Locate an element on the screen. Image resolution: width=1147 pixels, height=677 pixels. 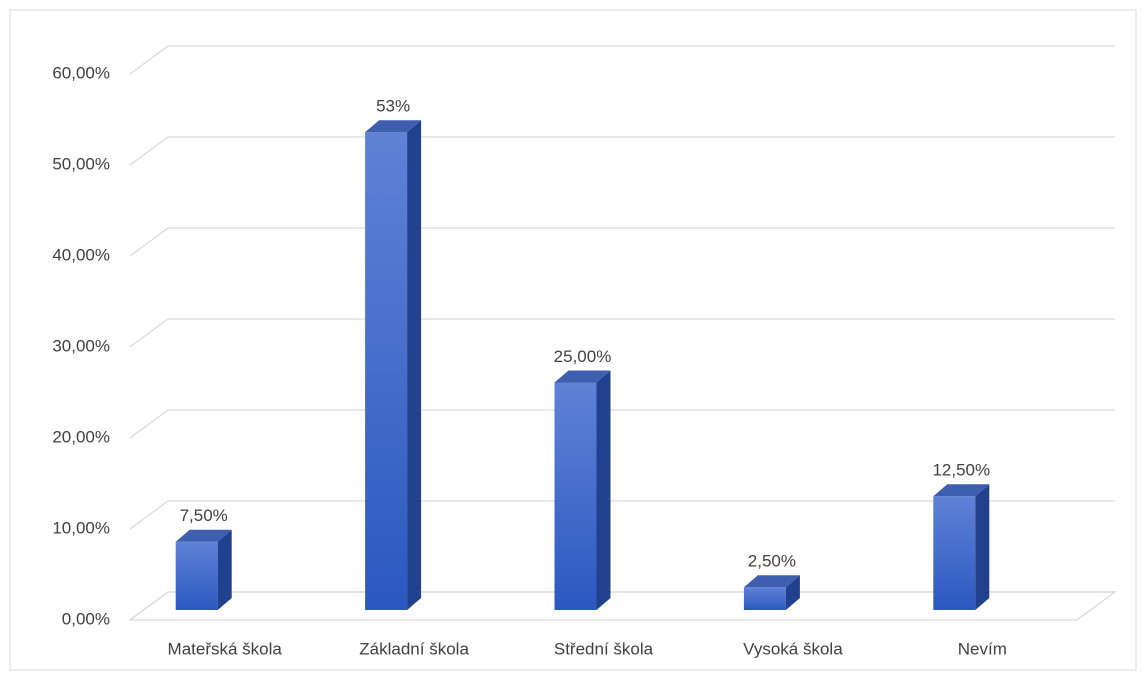
y-tick-label: 60,00% is located at coordinates (81, 72).